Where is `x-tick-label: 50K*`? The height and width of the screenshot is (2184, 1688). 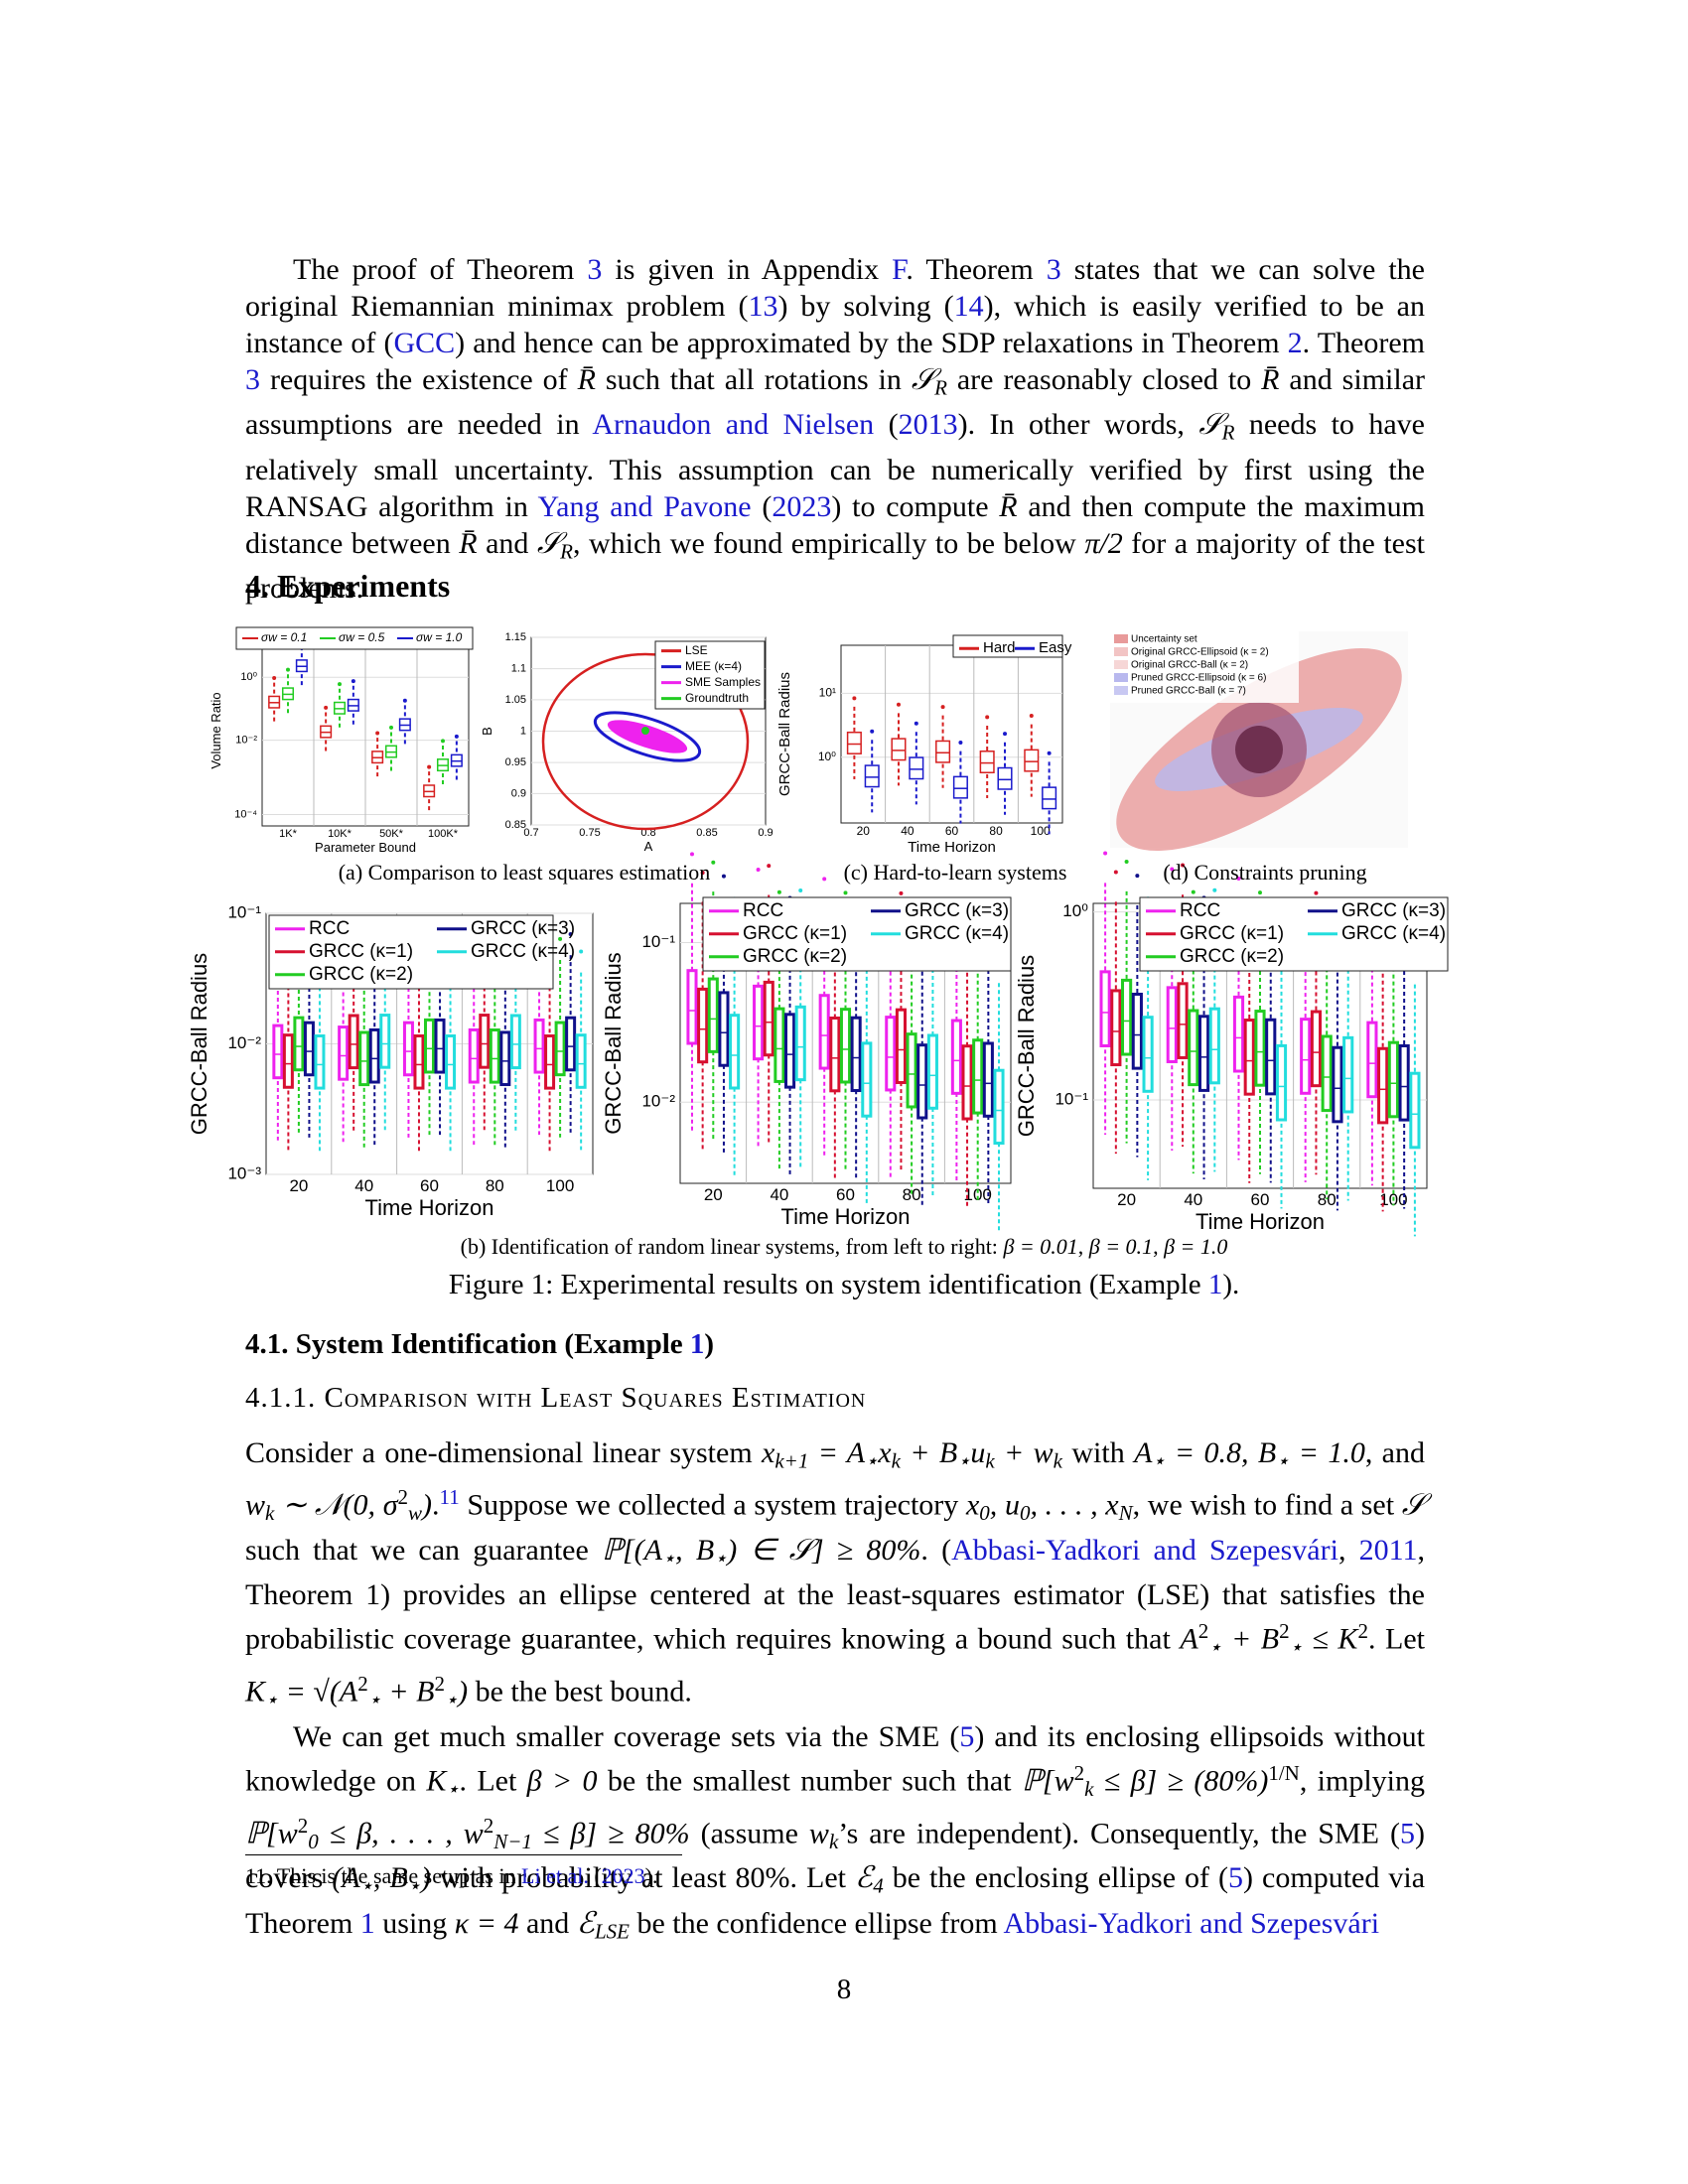
x-tick-label: 50K* is located at coordinates (391, 834).